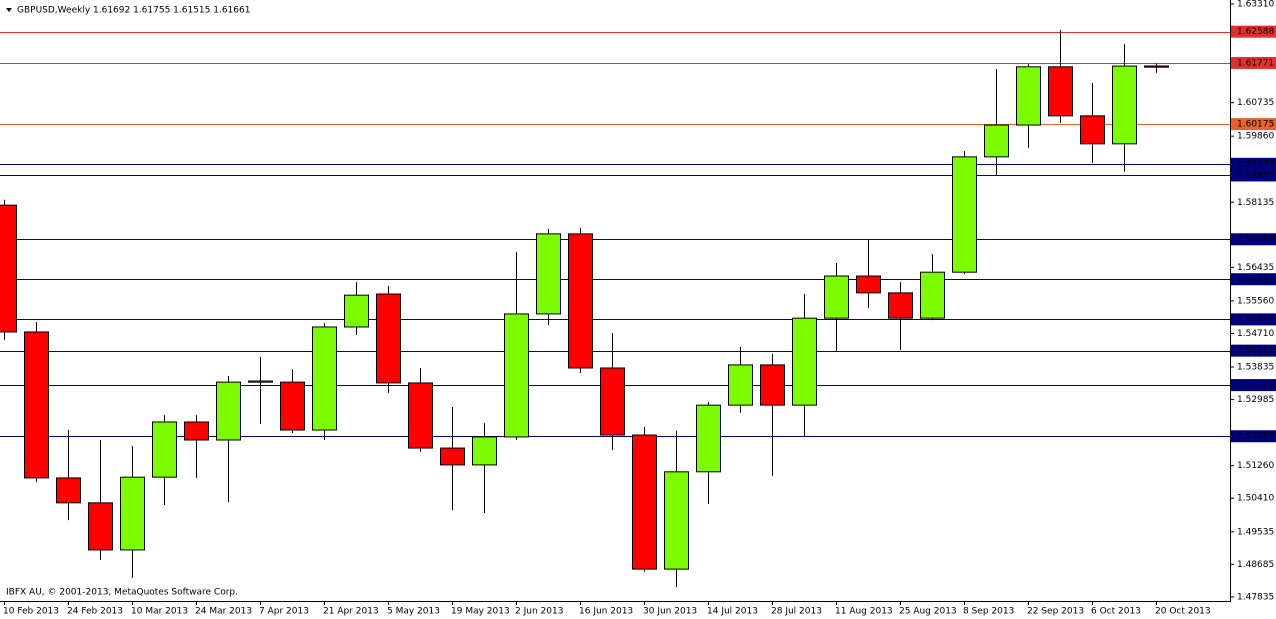 The height and width of the screenshot is (619, 1276). What do you see at coordinates (606, 612) in the screenshot?
I see `x-tick-label: 16 Jun 2013` at bounding box center [606, 612].